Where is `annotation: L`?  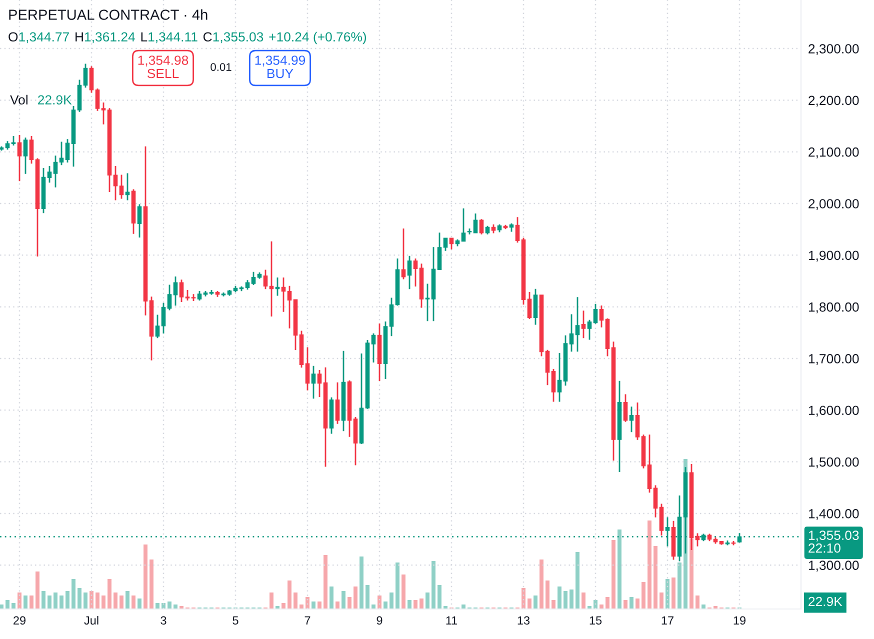
annotation: L is located at coordinates (144, 37).